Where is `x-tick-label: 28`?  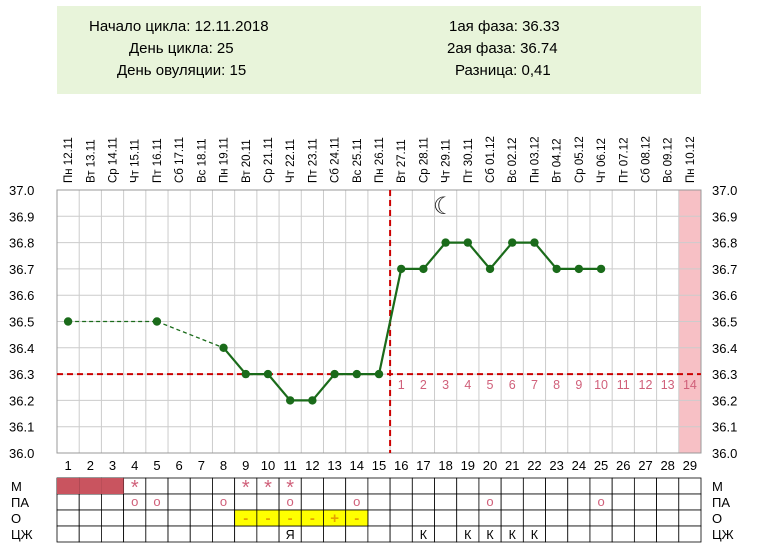 x-tick-label: 28 is located at coordinates (667, 465).